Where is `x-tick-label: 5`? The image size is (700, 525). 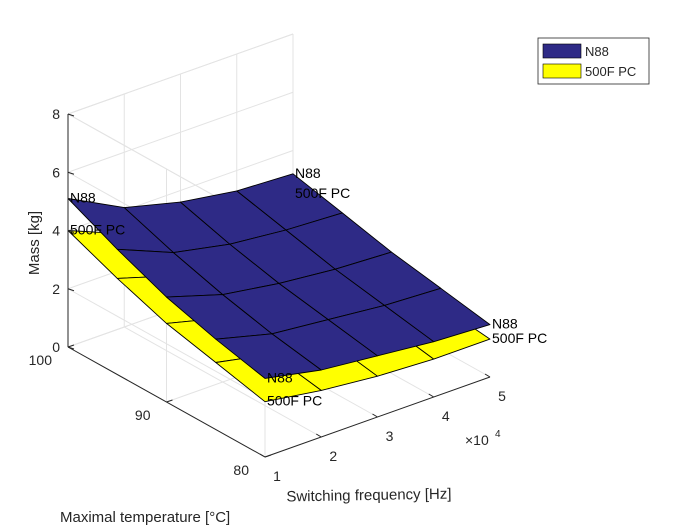
x-tick-label: 5 is located at coordinates (502, 396).